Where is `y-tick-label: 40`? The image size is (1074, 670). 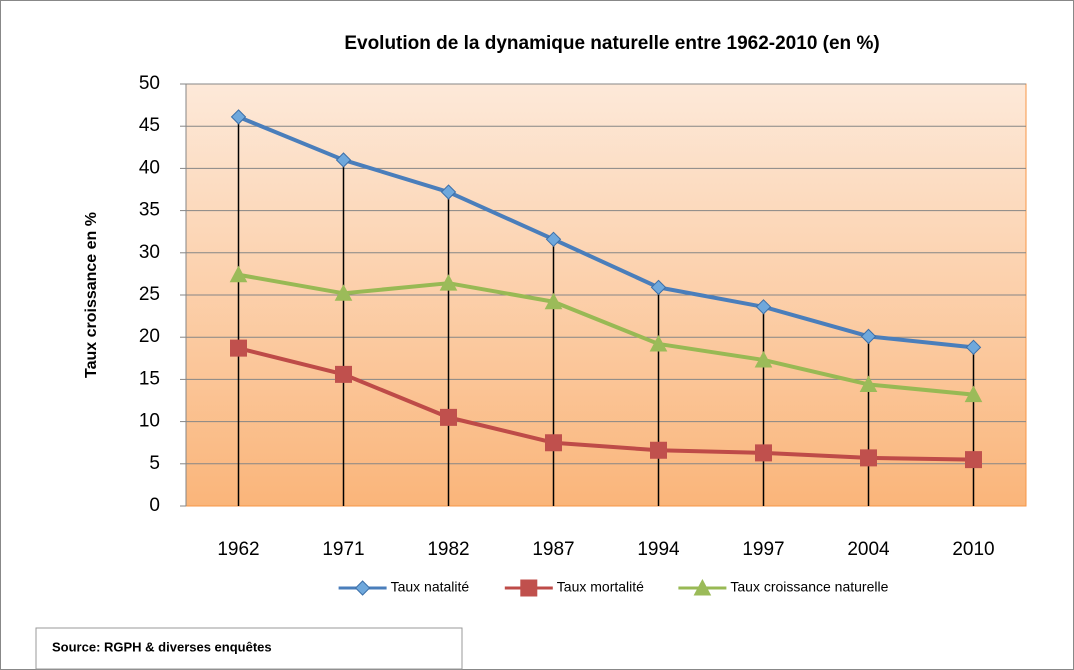
y-tick-label: 40 is located at coordinates (149, 167).